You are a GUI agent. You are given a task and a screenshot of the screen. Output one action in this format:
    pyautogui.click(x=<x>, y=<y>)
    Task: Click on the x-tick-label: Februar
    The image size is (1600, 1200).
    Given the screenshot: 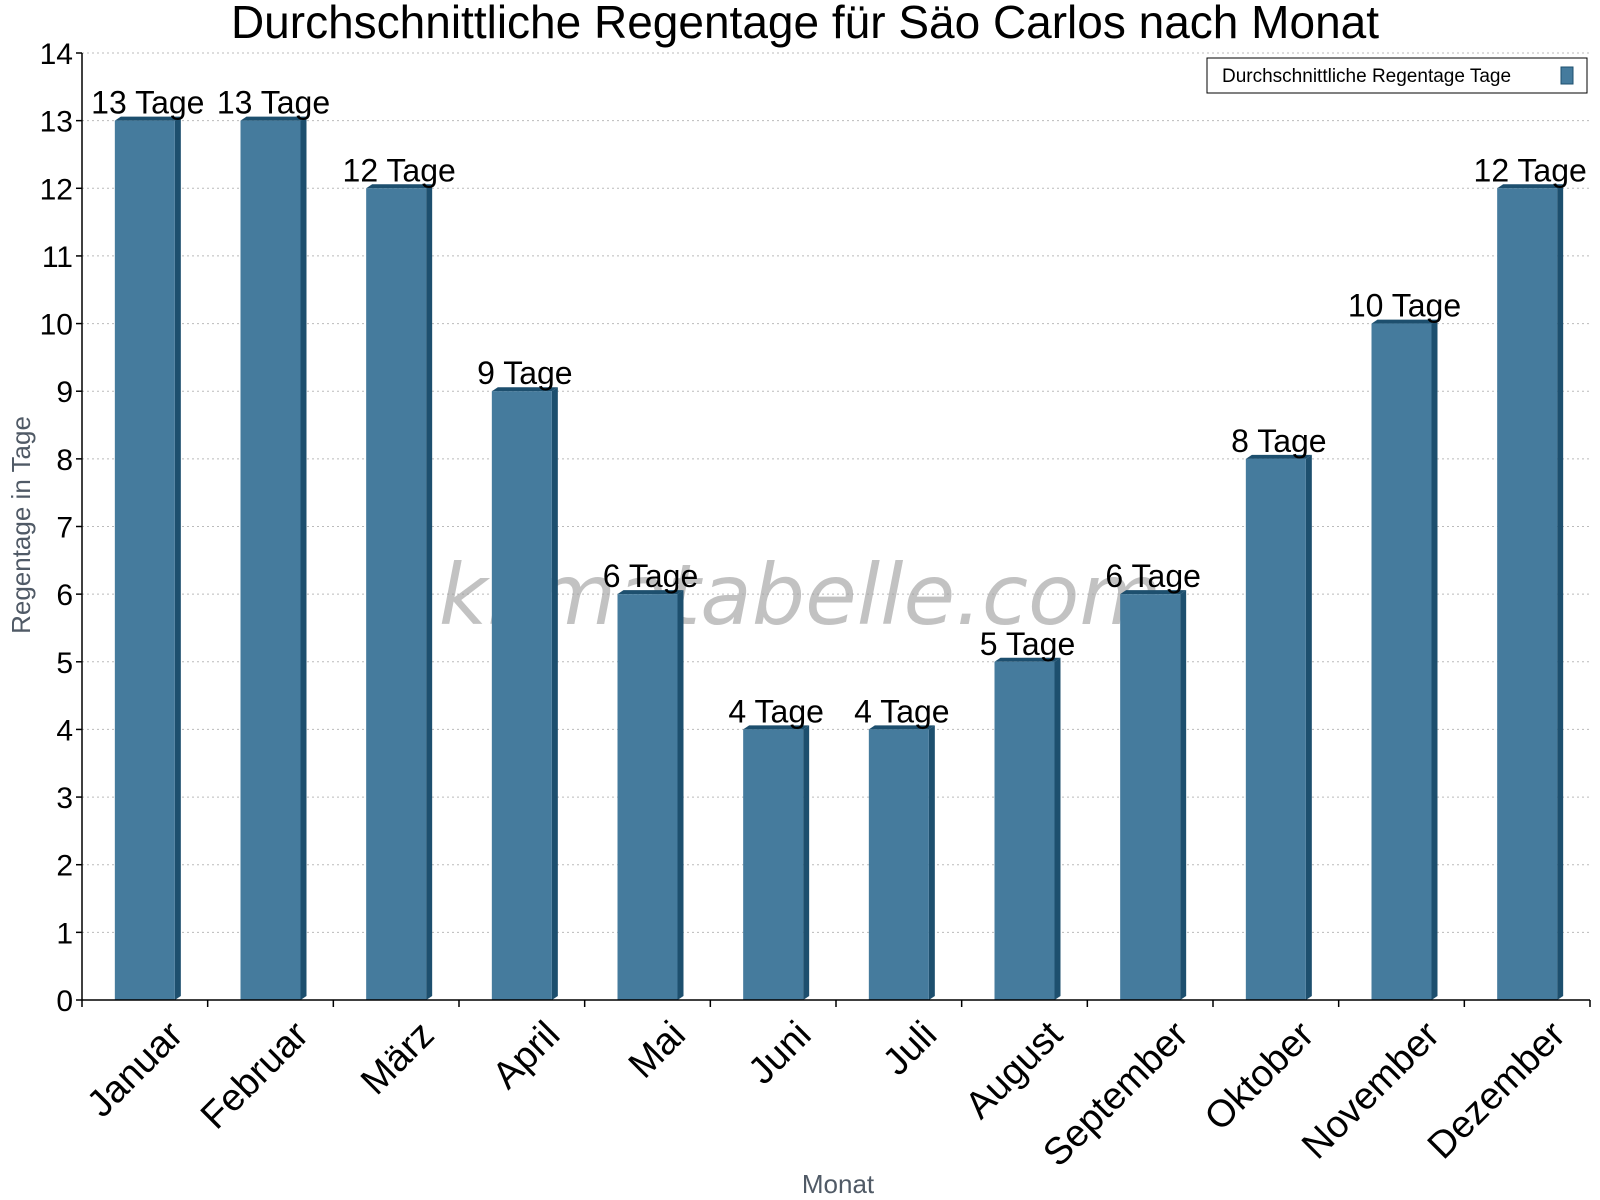 What is the action you would take?
    pyautogui.click(x=255, y=1075)
    